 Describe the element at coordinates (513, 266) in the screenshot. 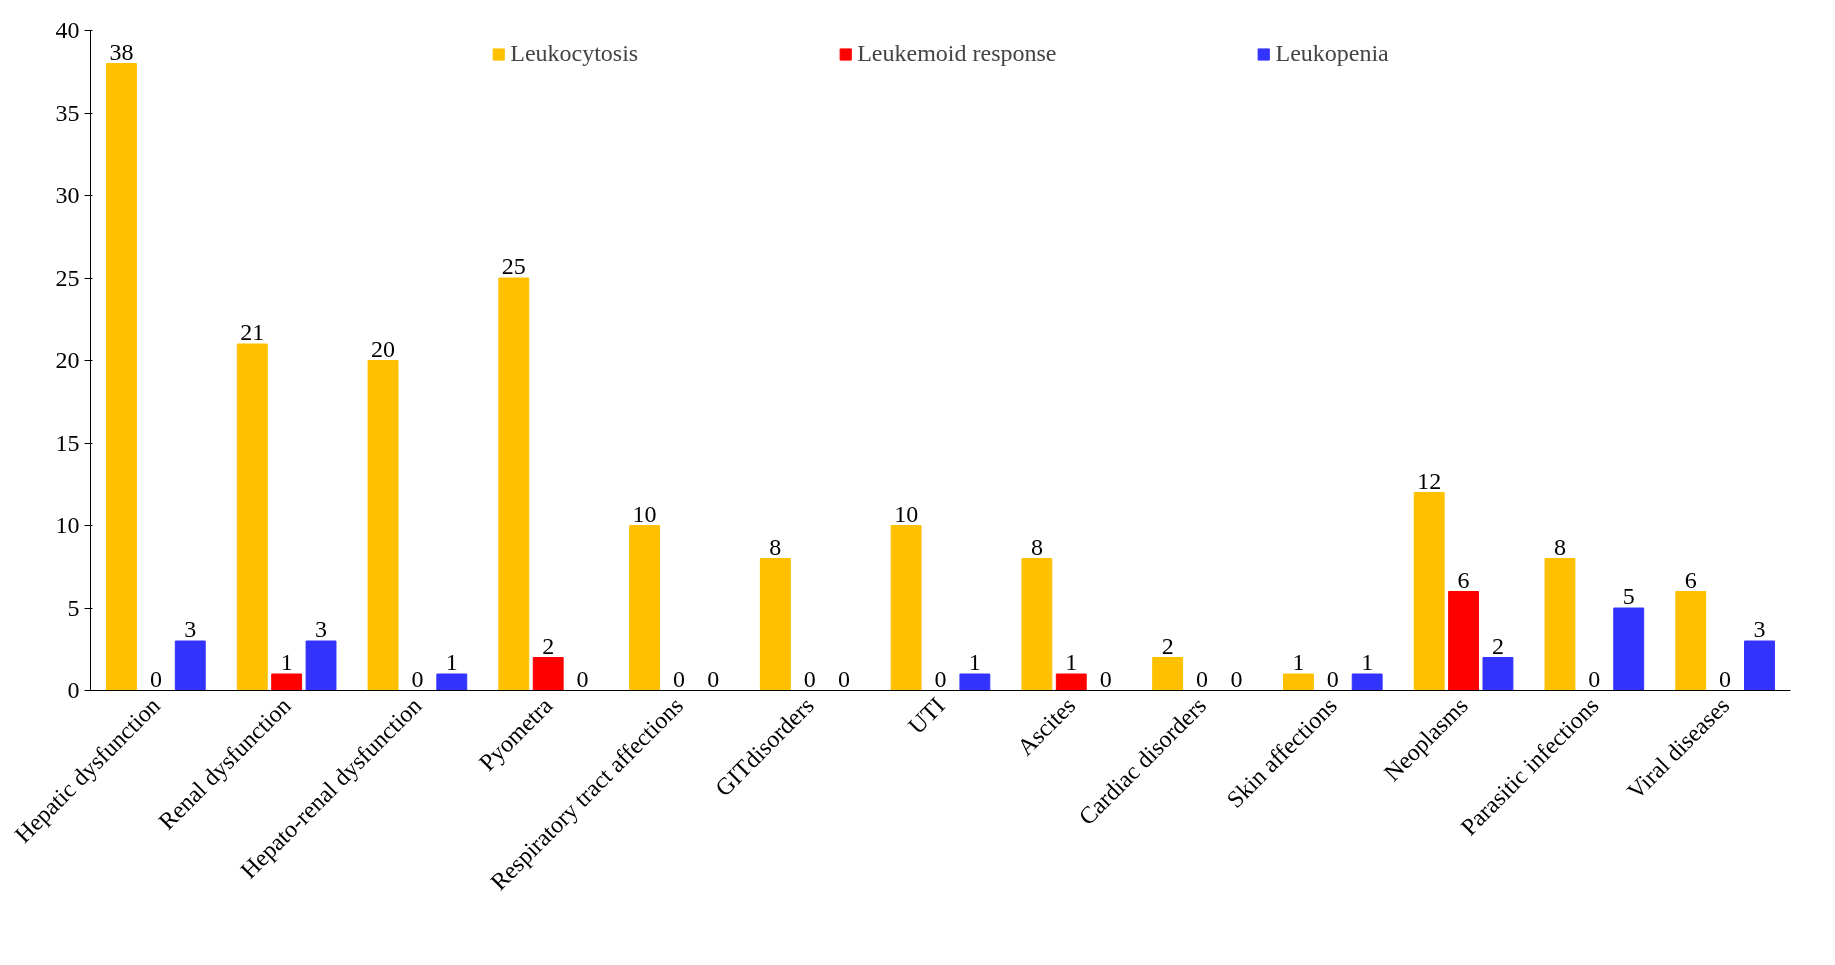

I see `data-label: 25` at that location.